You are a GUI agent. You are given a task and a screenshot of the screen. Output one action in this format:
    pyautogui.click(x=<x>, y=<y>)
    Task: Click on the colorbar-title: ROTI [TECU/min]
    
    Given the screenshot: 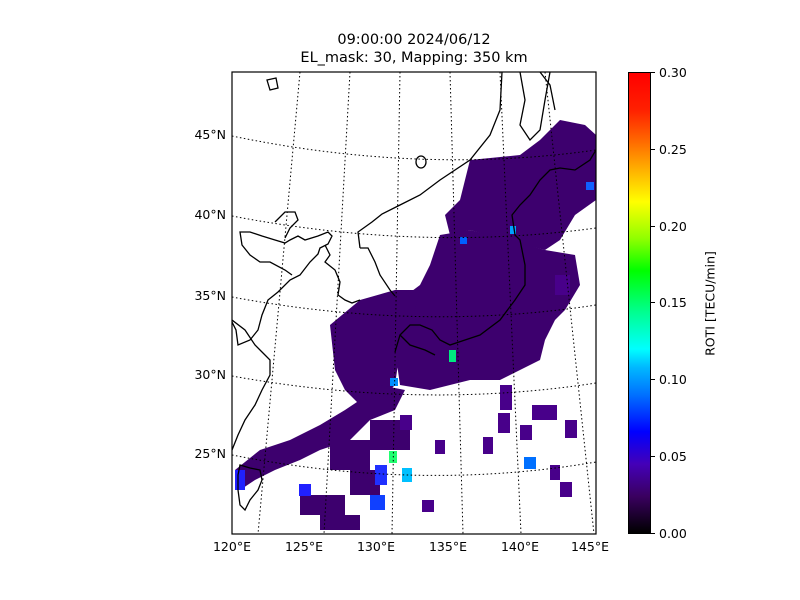 What is the action you would take?
    pyautogui.click(x=710, y=303)
    